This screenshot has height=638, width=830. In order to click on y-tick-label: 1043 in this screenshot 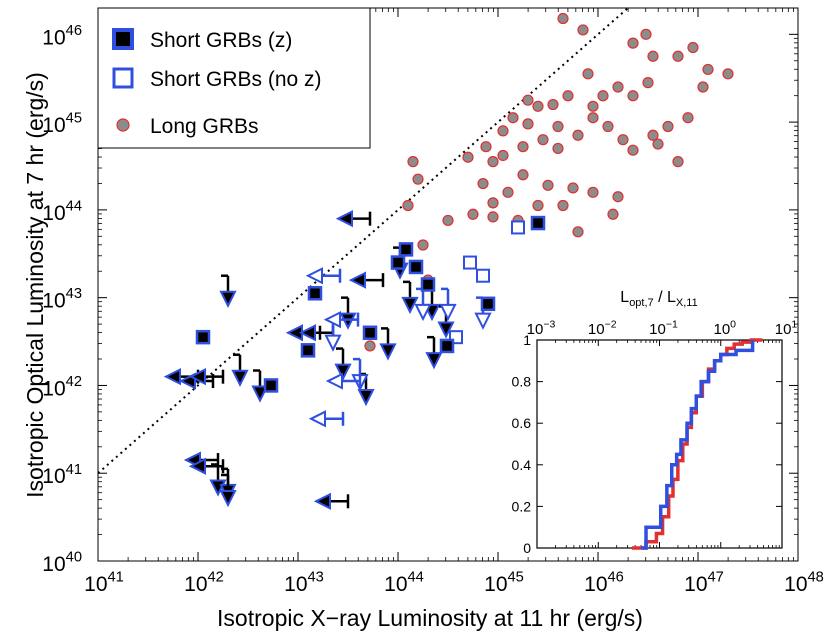, I will do `click(62, 299)`.